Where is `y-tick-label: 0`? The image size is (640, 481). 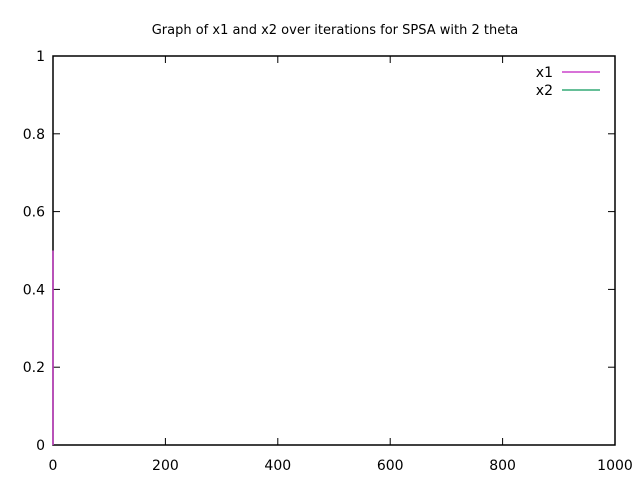
y-tick-label: 0 is located at coordinates (40, 446).